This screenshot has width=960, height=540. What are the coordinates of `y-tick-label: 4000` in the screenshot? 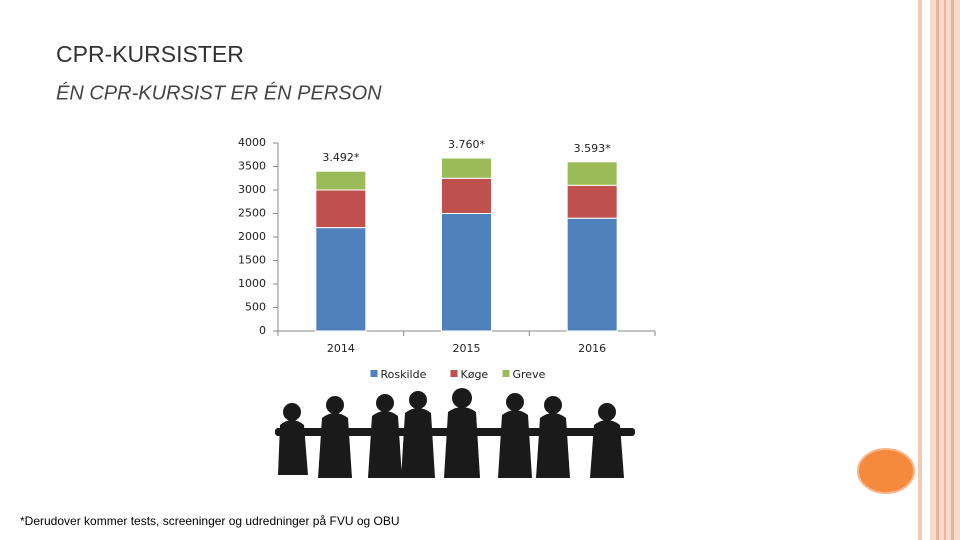 It's located at (252, 142).